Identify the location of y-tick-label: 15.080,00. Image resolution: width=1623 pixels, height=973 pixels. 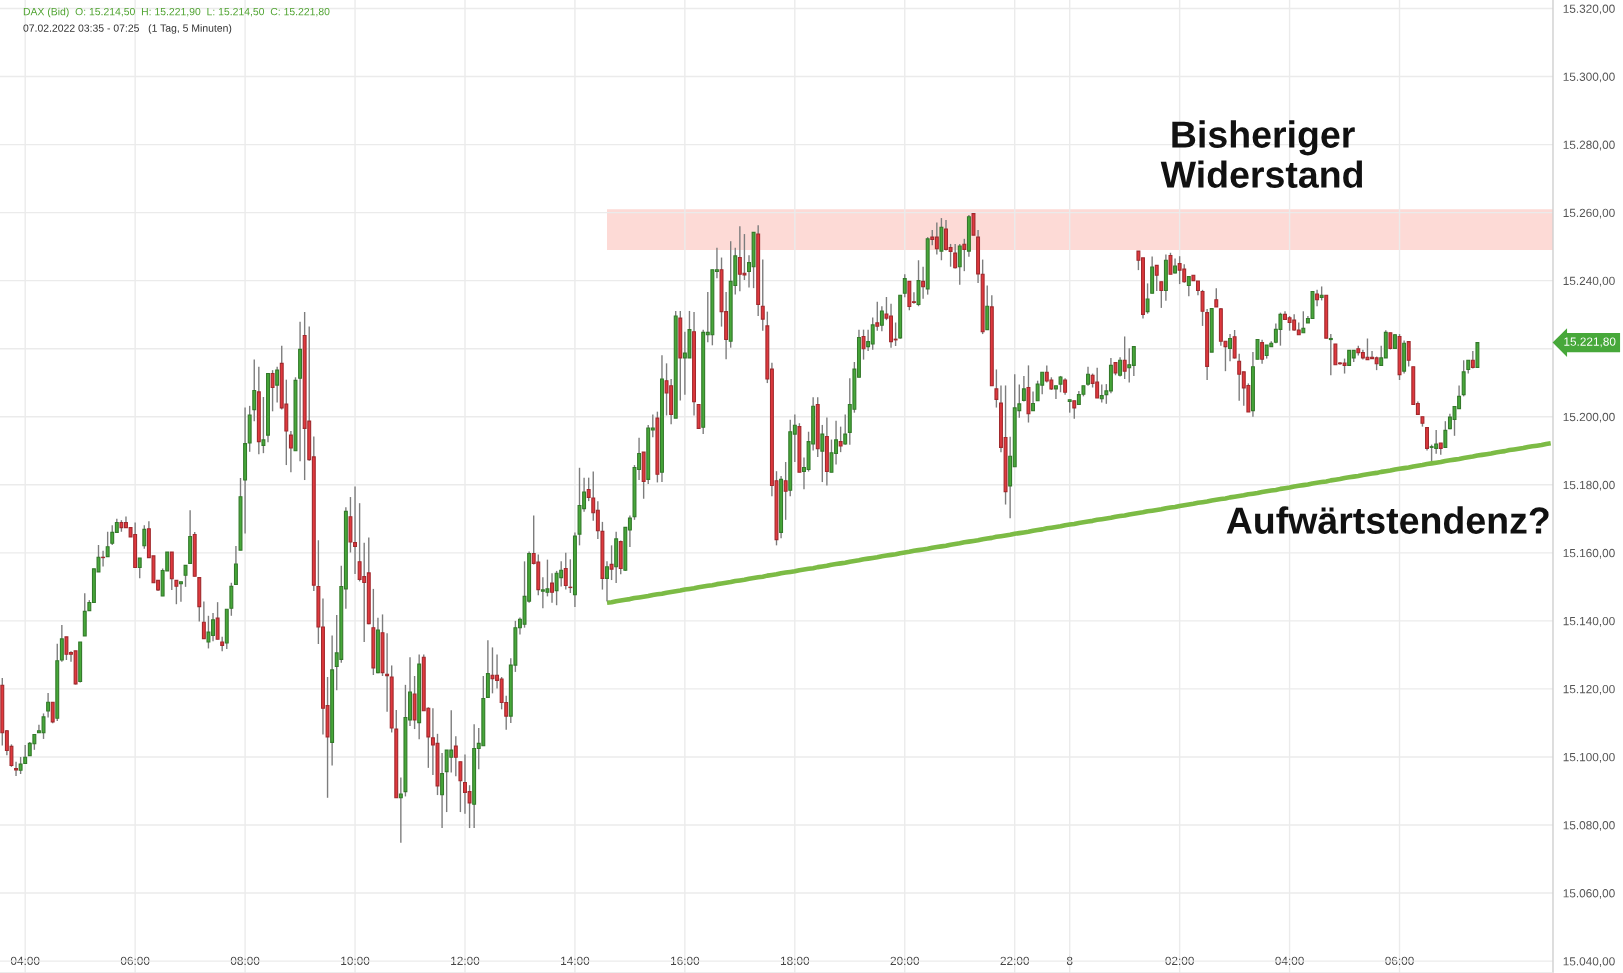
(1589, 826).